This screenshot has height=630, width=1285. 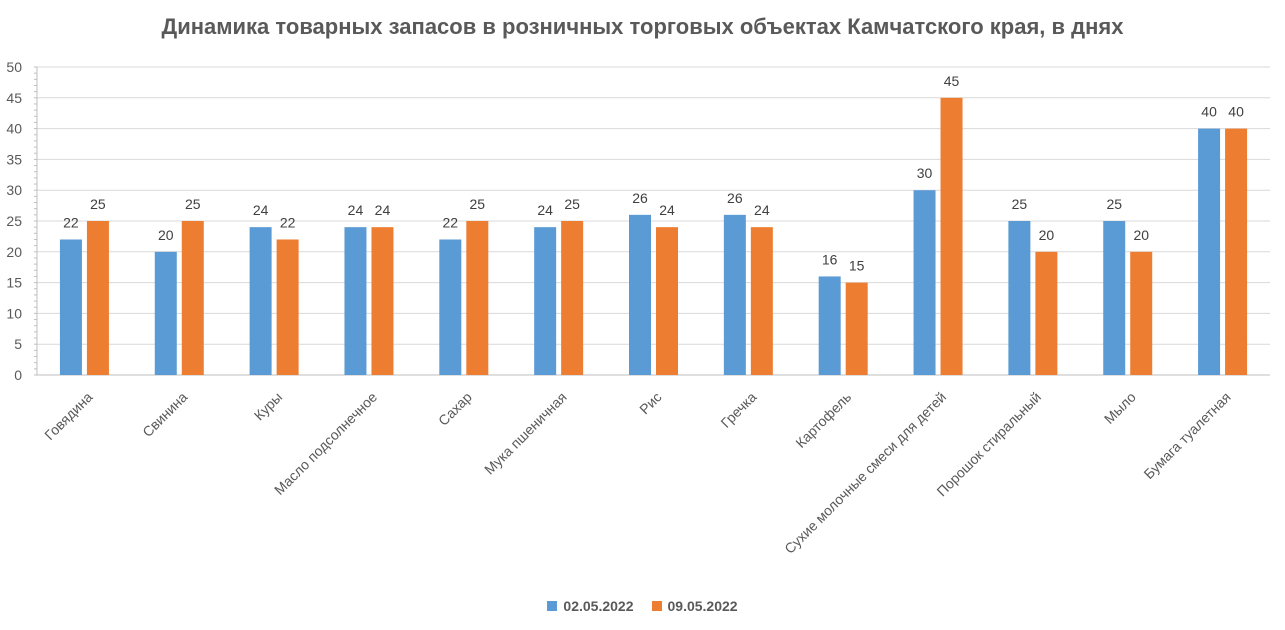 What do you see at coordinates (14, 98) in the screenshot?
I see `y-tick-label: 45` at bounding box center [14, 98].